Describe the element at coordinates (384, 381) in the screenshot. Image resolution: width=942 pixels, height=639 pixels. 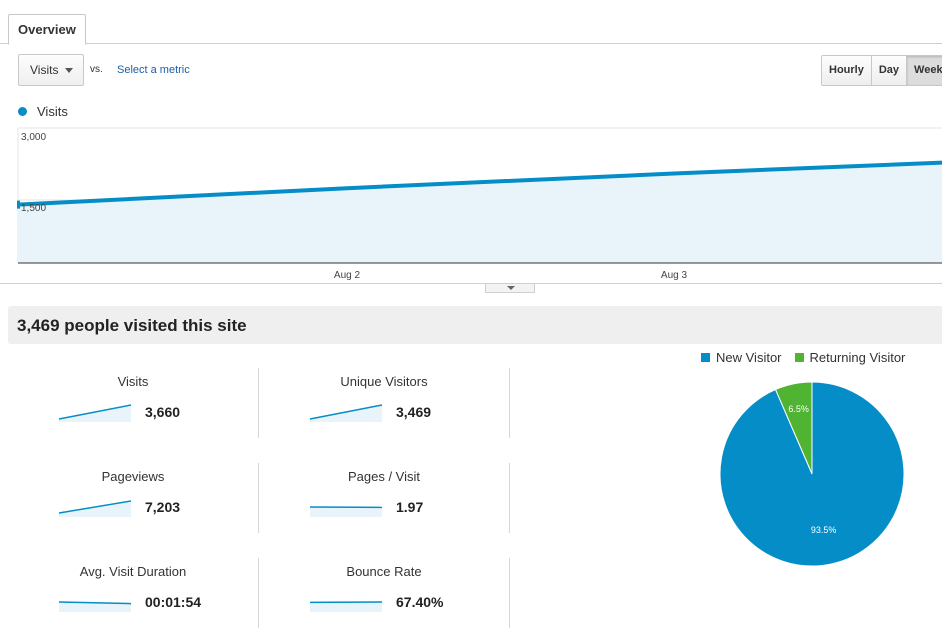
I see `metric-label: Unique Visitors` at that location.